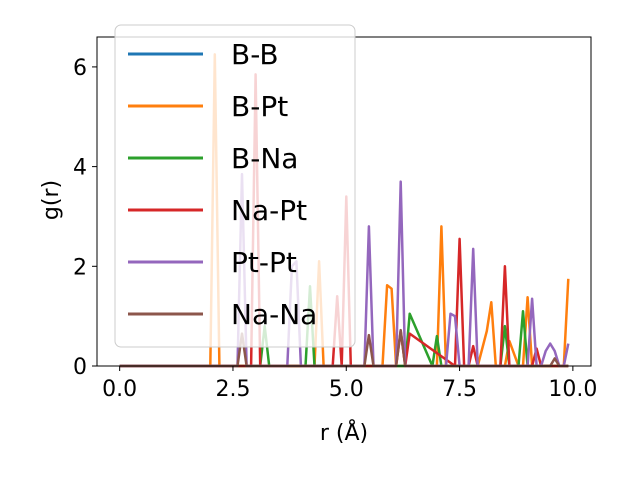  I want to click on y-axis: 0 2 4 6, so click(85, 218).